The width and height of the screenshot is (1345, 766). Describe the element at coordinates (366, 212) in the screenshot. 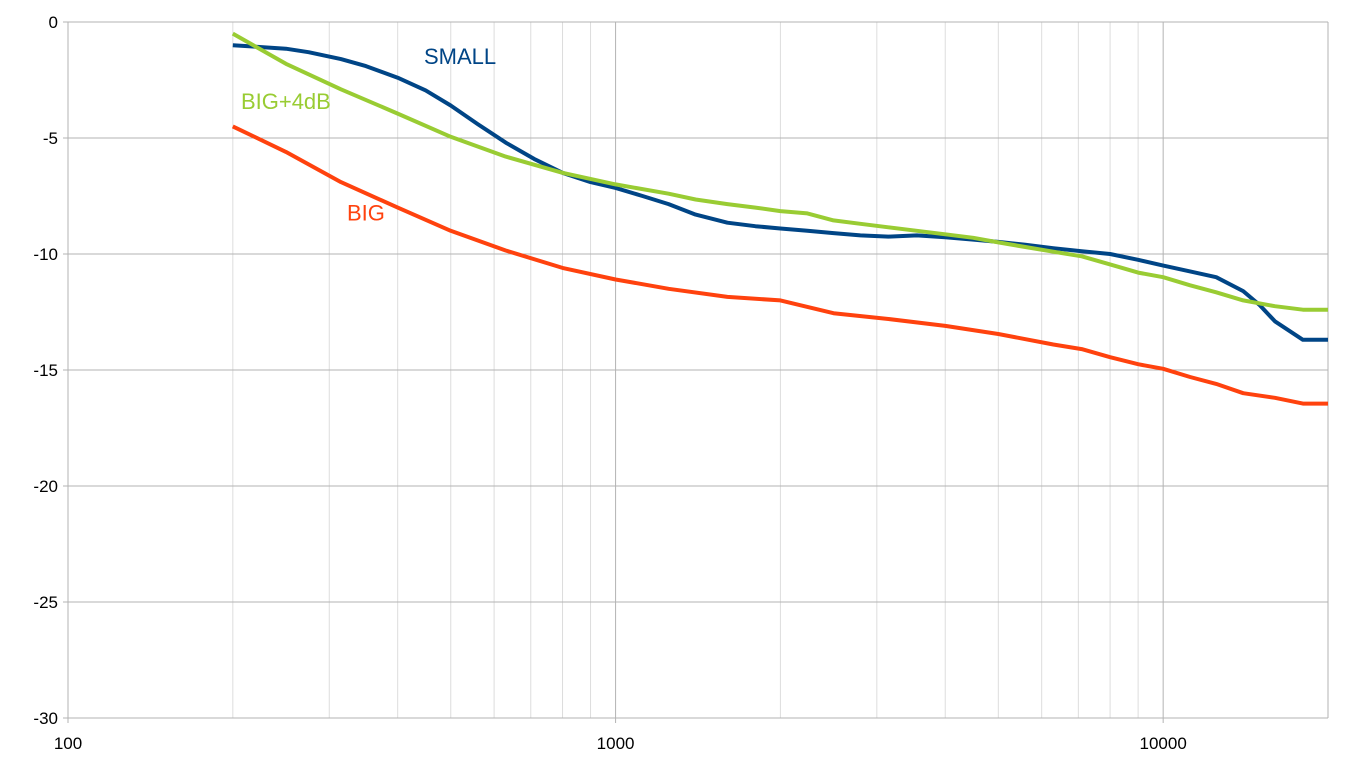

I see `series-label-big: BIG` at that location.